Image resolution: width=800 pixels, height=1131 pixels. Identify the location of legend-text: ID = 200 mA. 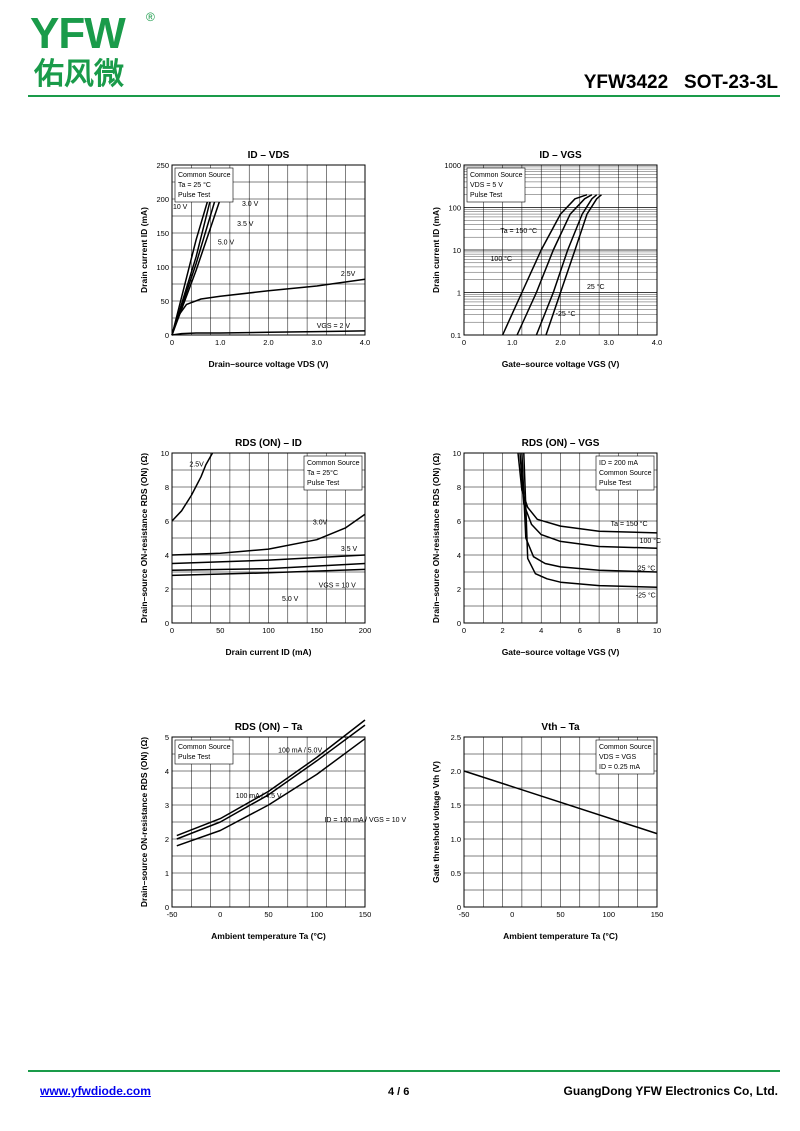
(618, 463).